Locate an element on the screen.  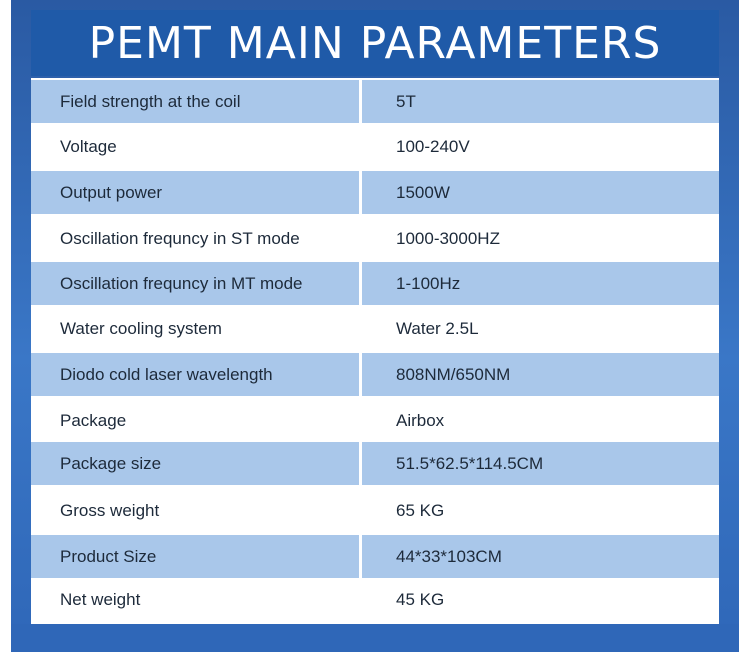
param-value: 1000-3000HZ is located at coordinates (448, 238).